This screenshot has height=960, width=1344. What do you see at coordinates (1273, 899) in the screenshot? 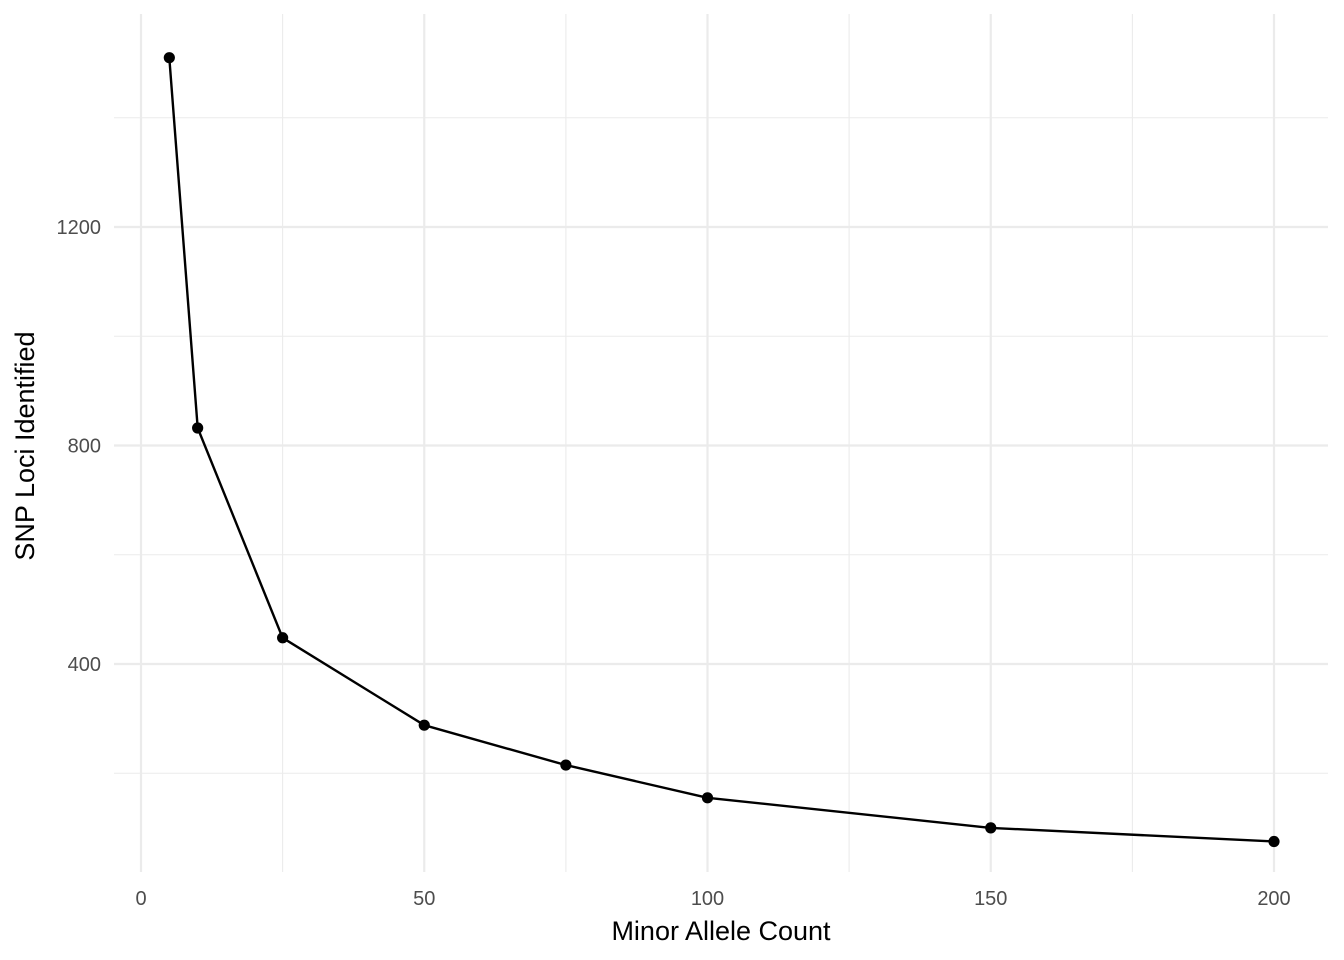
I see `x-tick-label: 200` at bounding box center [1273, 899].